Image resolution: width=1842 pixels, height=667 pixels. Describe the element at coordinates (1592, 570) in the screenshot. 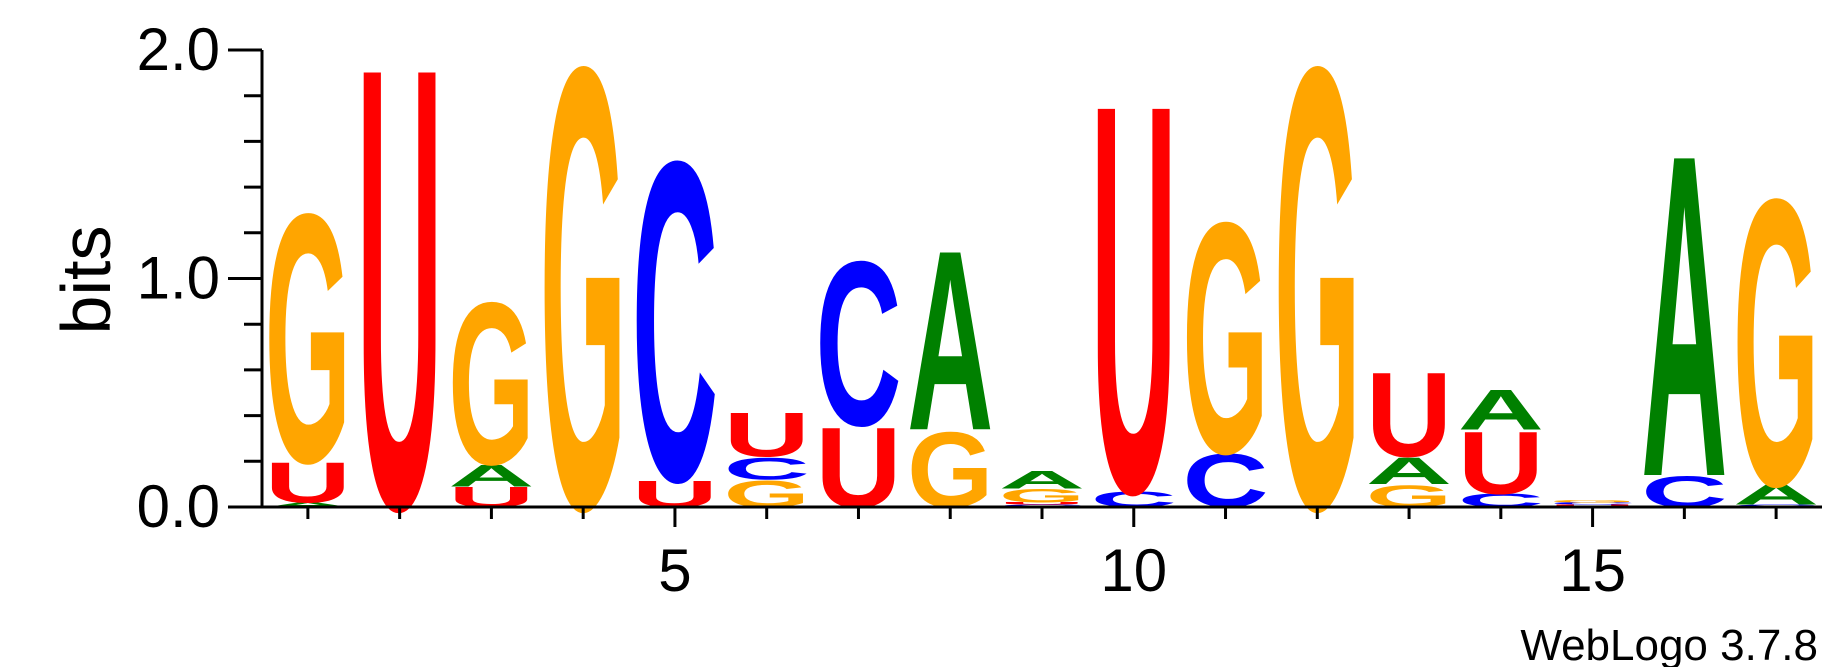

I see `x-tick-label: 15` at that location.